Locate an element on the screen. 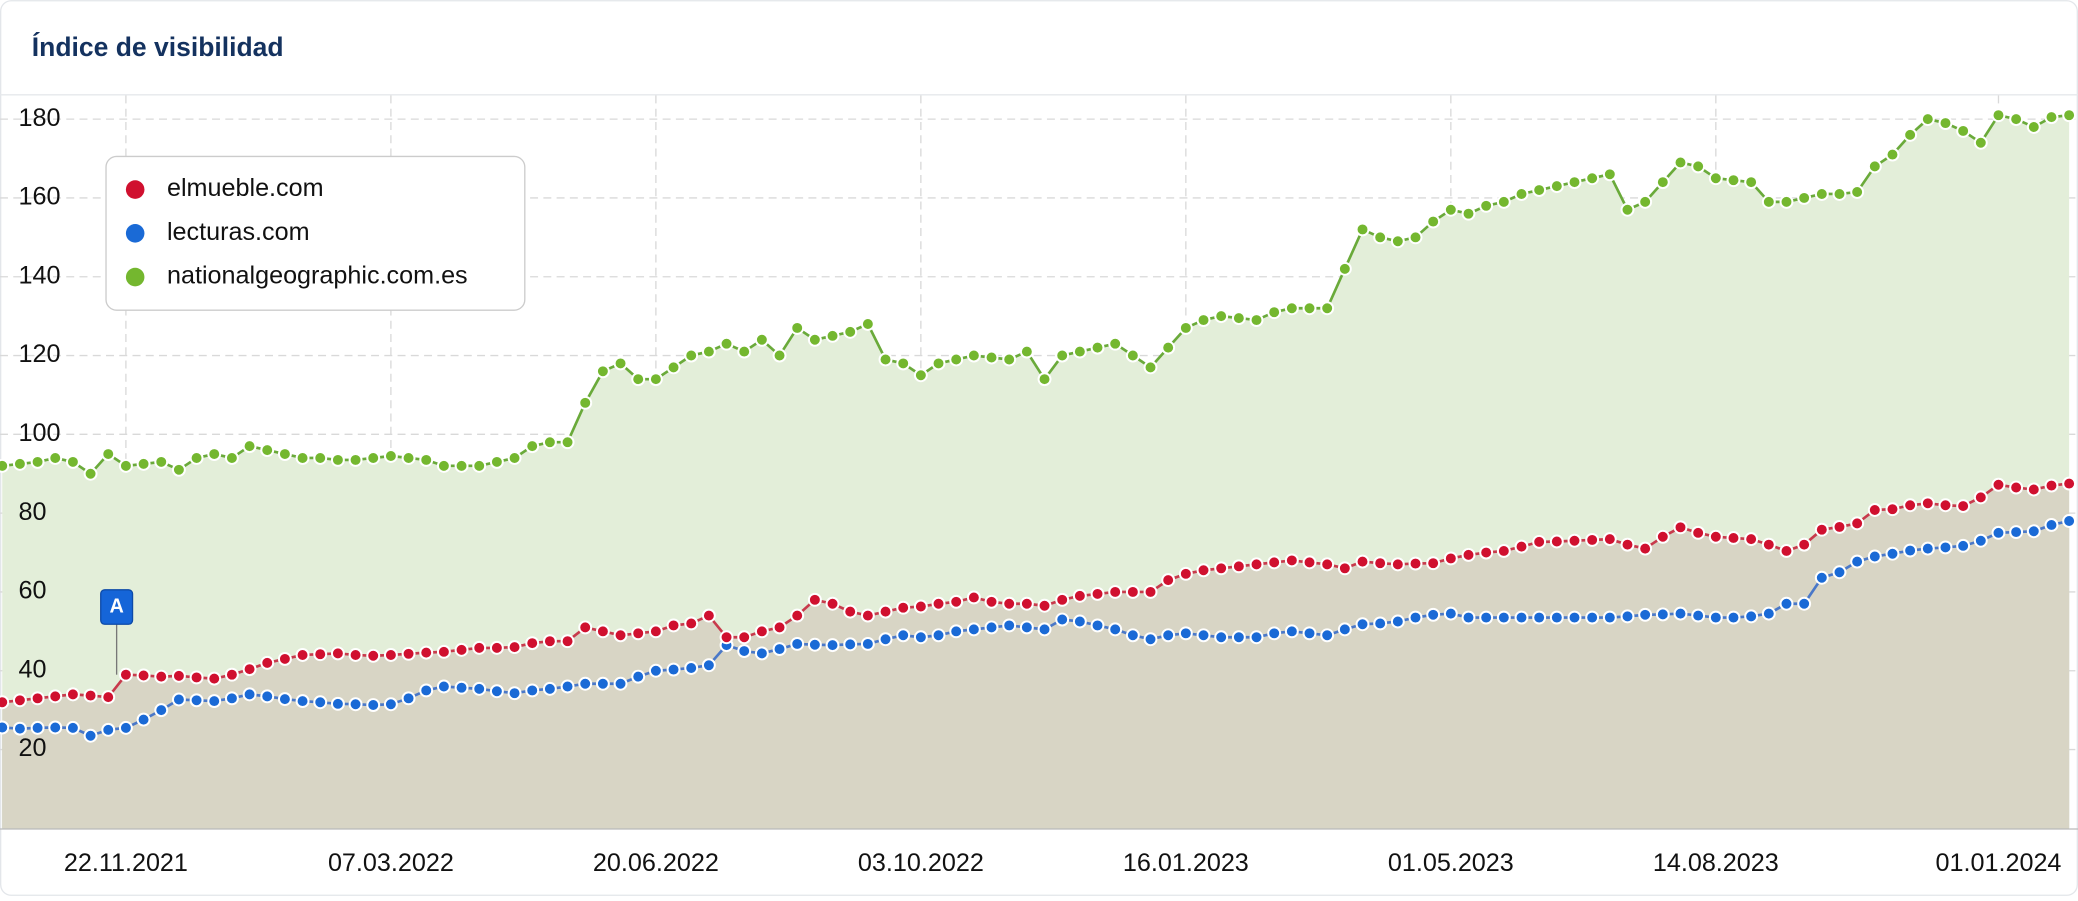  legend-label: lecturas.com is located at coordinates (238, 232).